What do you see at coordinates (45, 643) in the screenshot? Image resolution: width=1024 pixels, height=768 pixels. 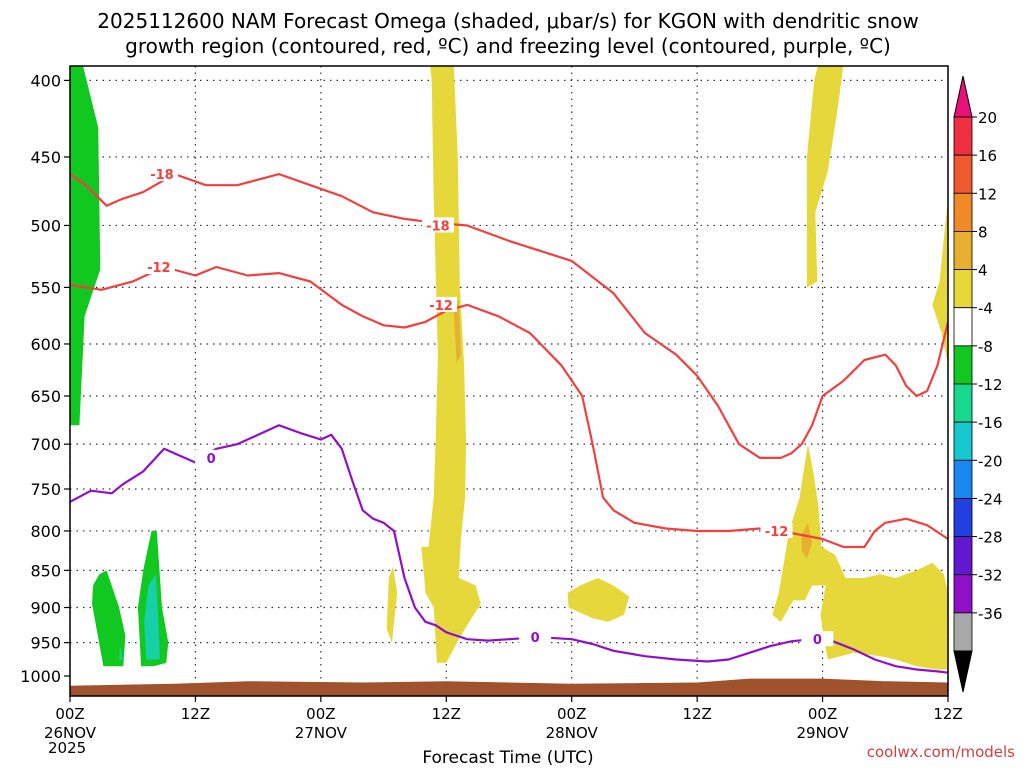 I see `y-tick-label-950: 950` at bounding box center [45, 643].